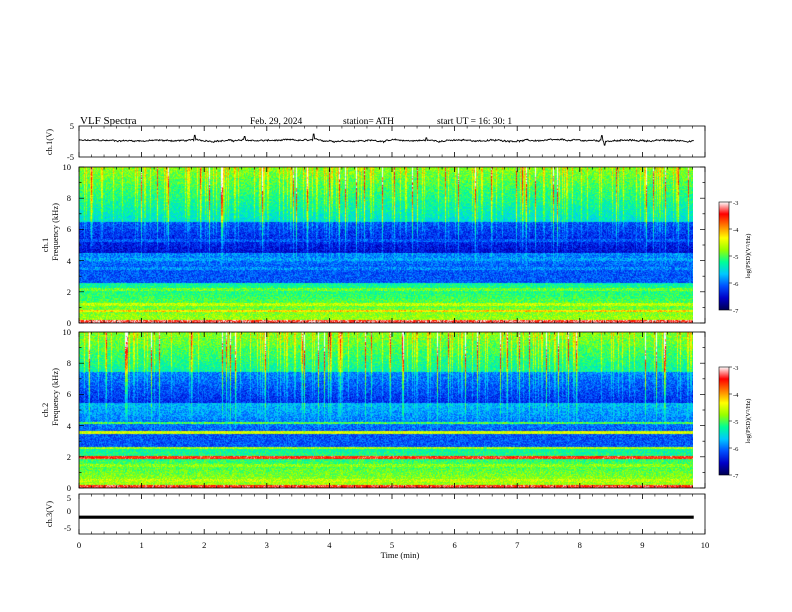 The image size is (792, 612). What do you see at coordinates (730, 256) in the screenshot?
I see `ch1-colorbar-ticks` at bounding box center [730, 256].